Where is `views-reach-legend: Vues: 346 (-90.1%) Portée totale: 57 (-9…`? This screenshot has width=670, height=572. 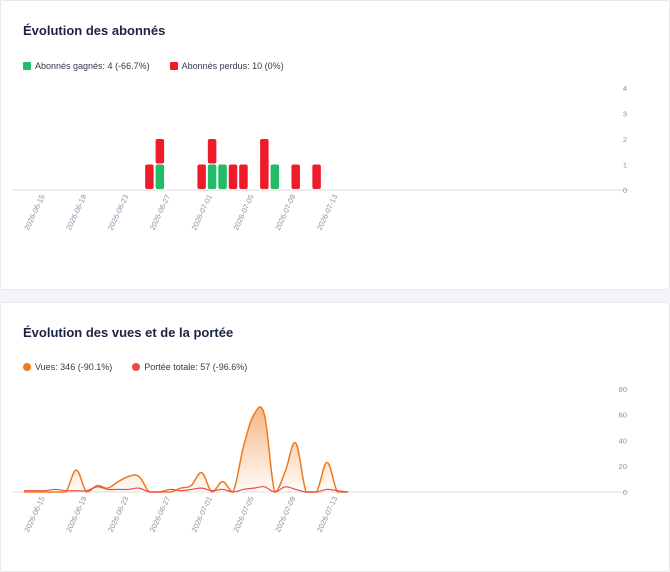
views-reach-legend: Vues: 346 (-90.1%) Portée totale: 57 (-9… is located at coordinates (135, 367).